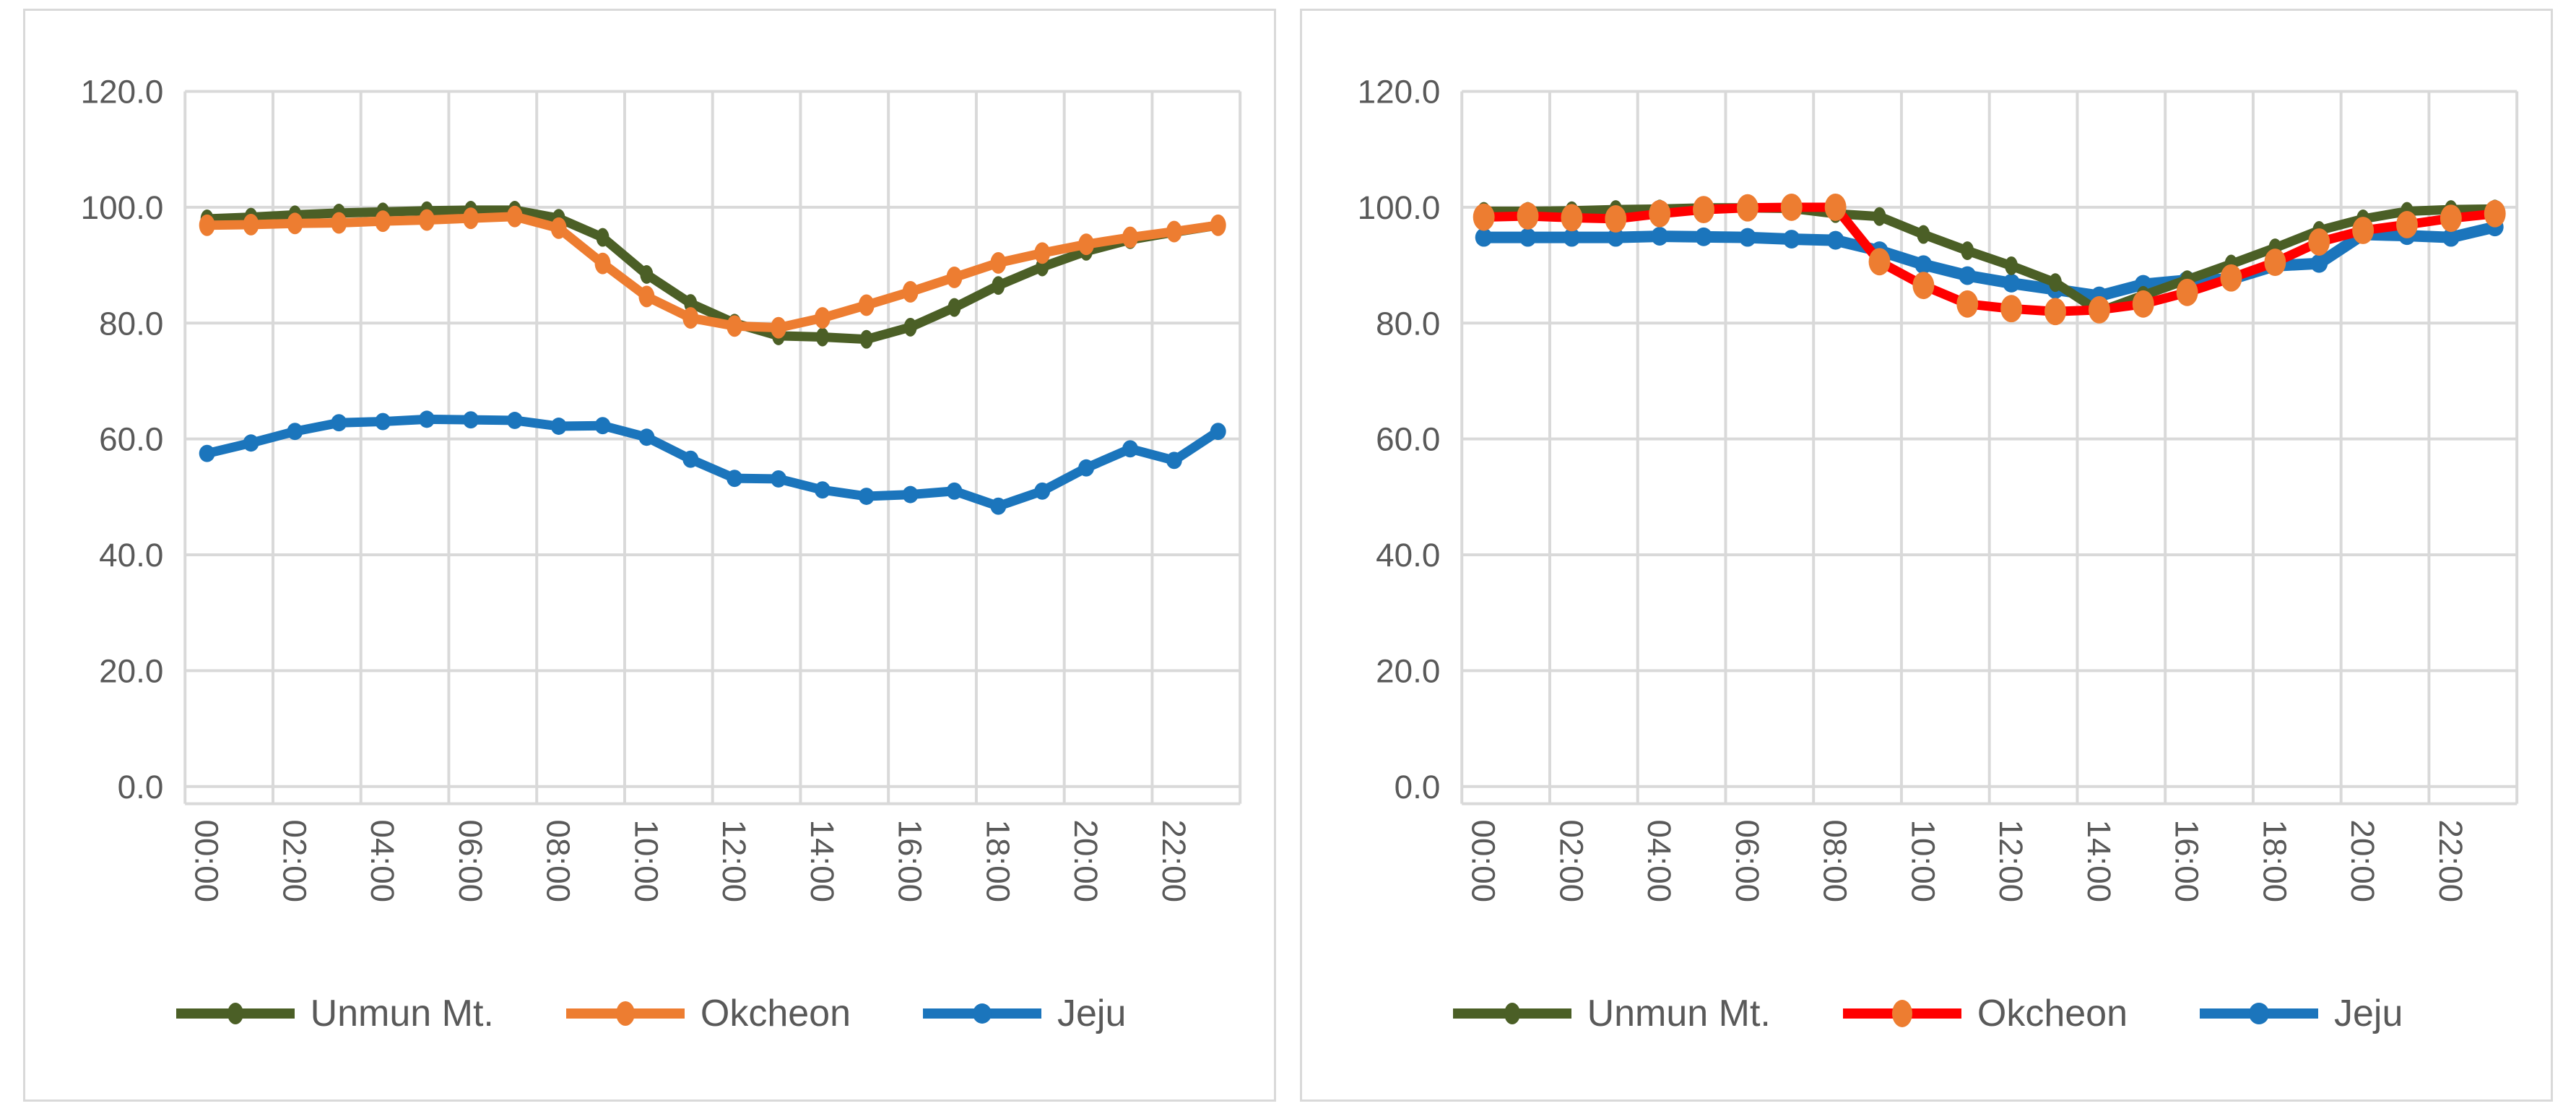 The image size is (2576, 1119). What do you see at coordinates (910, 861) in the screenshot?
I see `x-axis-tick-label: 16:00` at bounding box center [910, 861].